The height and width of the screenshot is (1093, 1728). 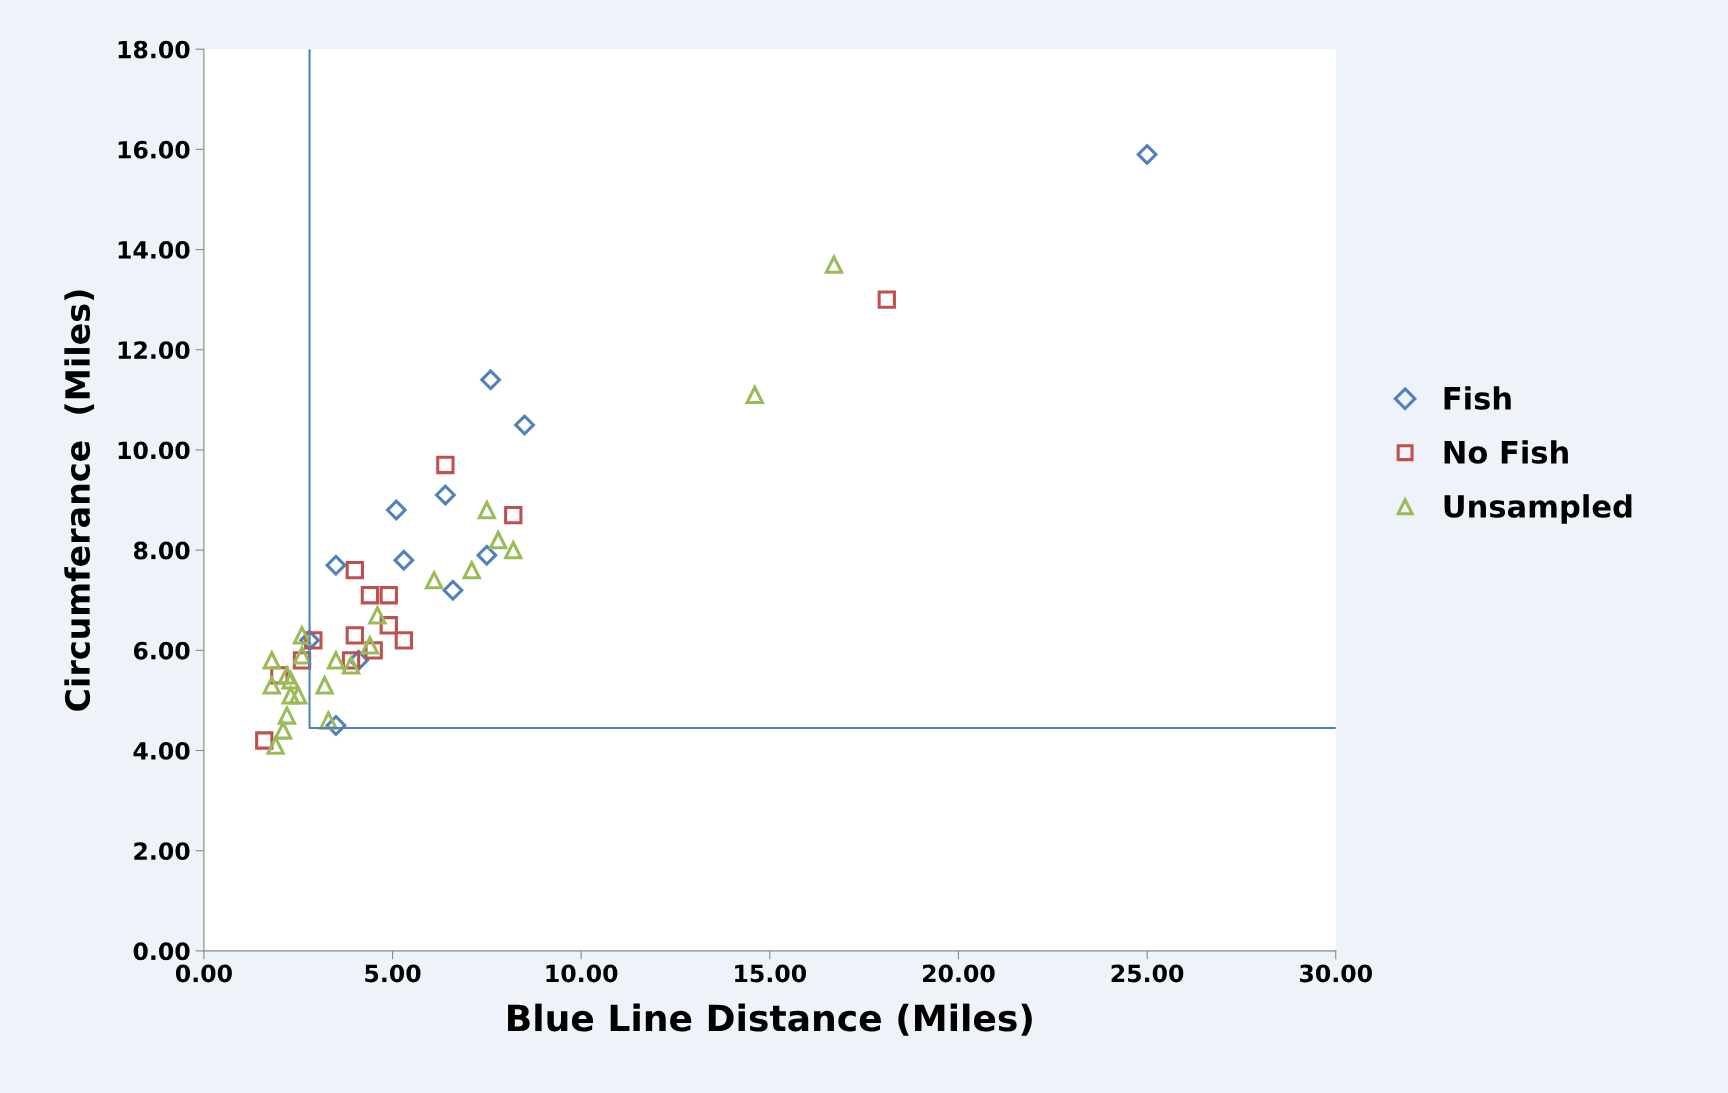 What do you see at coordinates (203, 973) in the screenshot?
I see `x-tick-label: 0.00` at bounding box center [203, 973].